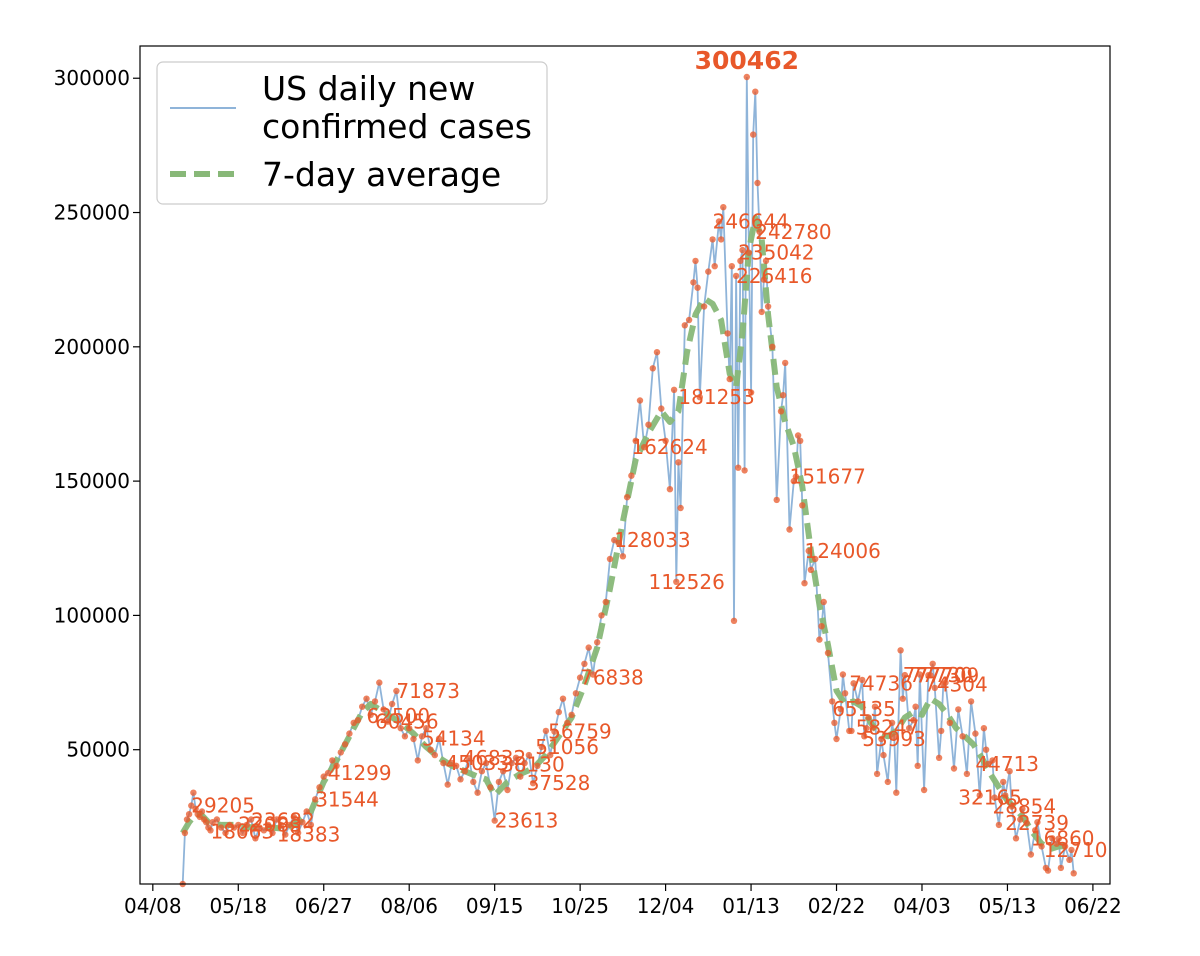 Image resolution: width=1200 pixels, height=956 pixels. I want to click on legend-label-avg: 7-day average, so click(381, 174).